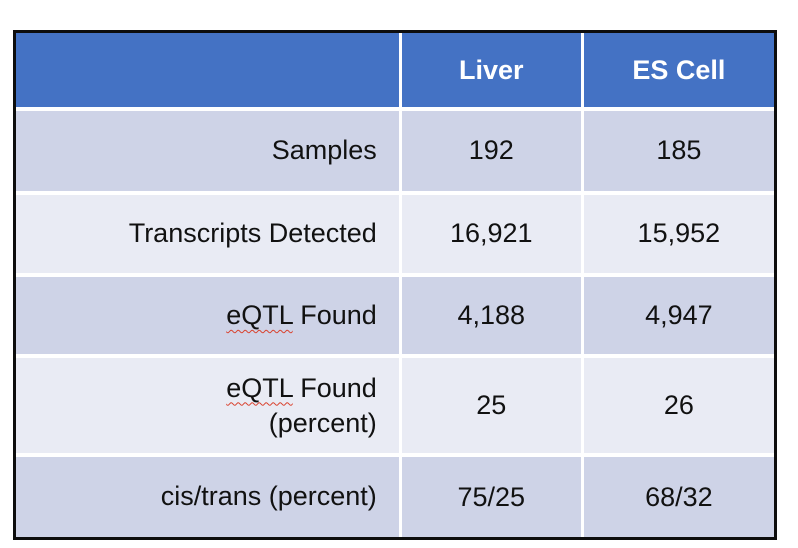 This screenshot has height=548, width=798. I want to click on row-label-cis-trans-percent: cis/trans (percent), so click(207, 495).